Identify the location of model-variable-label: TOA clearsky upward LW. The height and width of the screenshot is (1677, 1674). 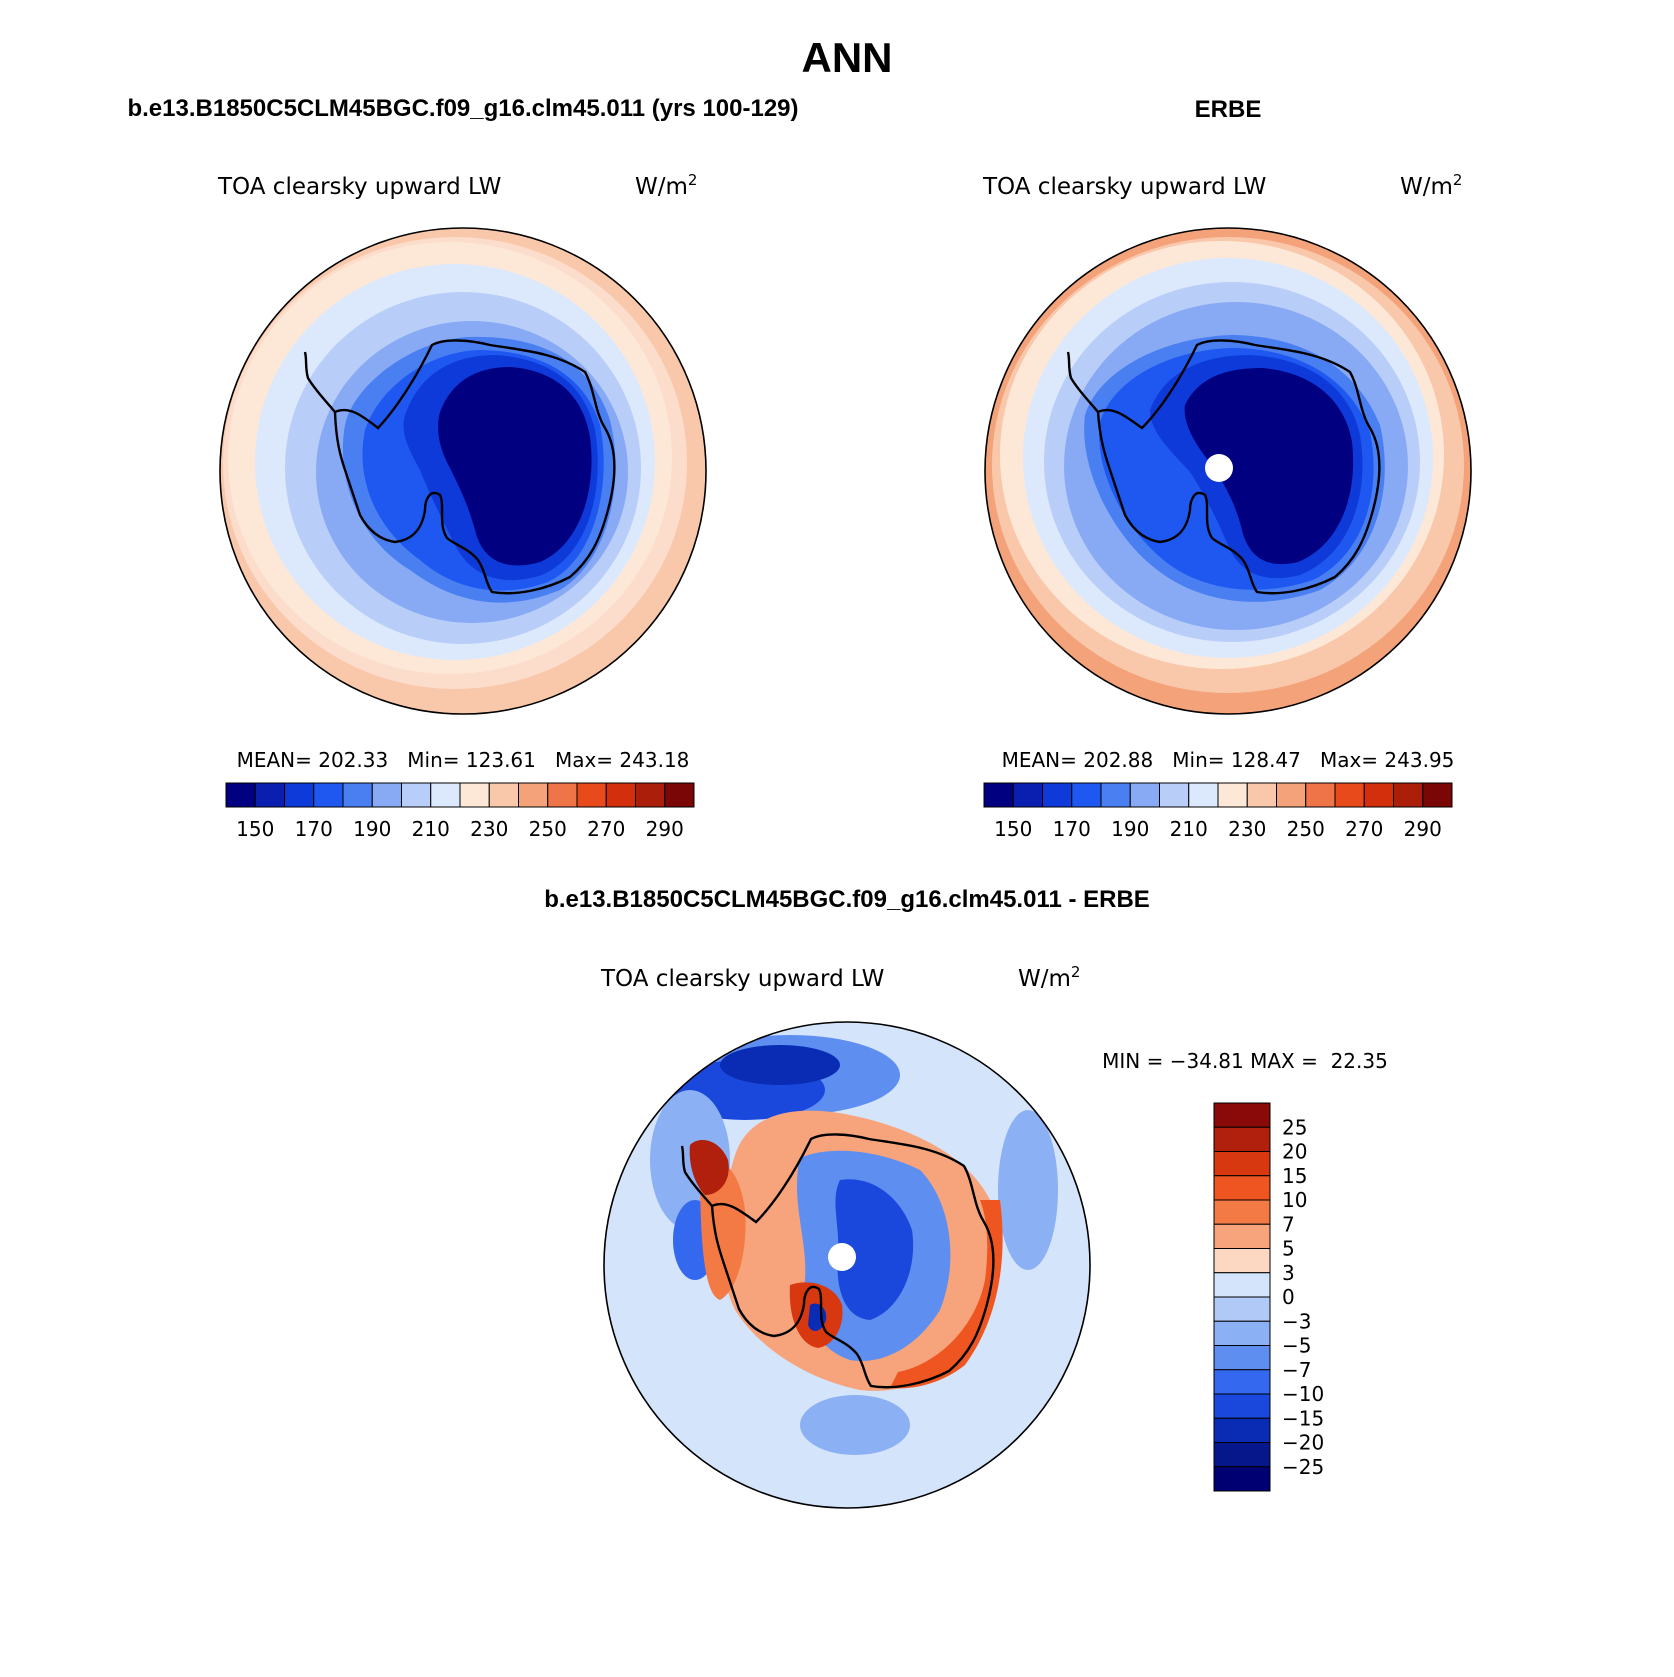
(359, 187).